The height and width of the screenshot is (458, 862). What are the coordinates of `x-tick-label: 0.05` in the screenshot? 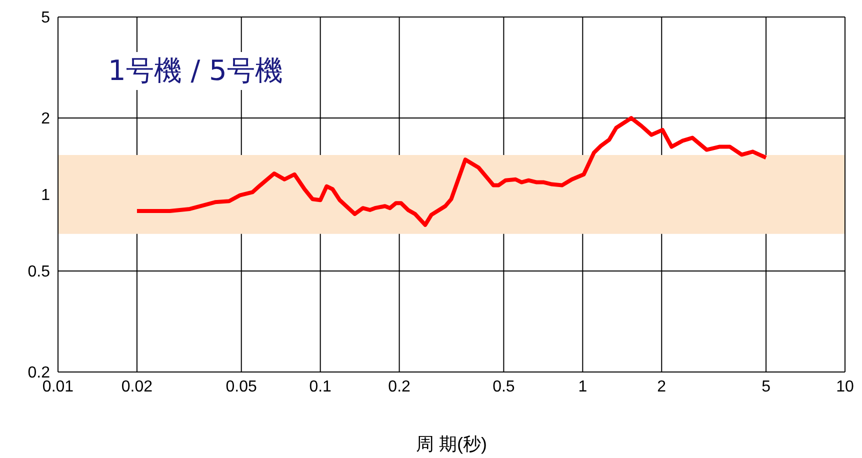 It's located at (242, 387).